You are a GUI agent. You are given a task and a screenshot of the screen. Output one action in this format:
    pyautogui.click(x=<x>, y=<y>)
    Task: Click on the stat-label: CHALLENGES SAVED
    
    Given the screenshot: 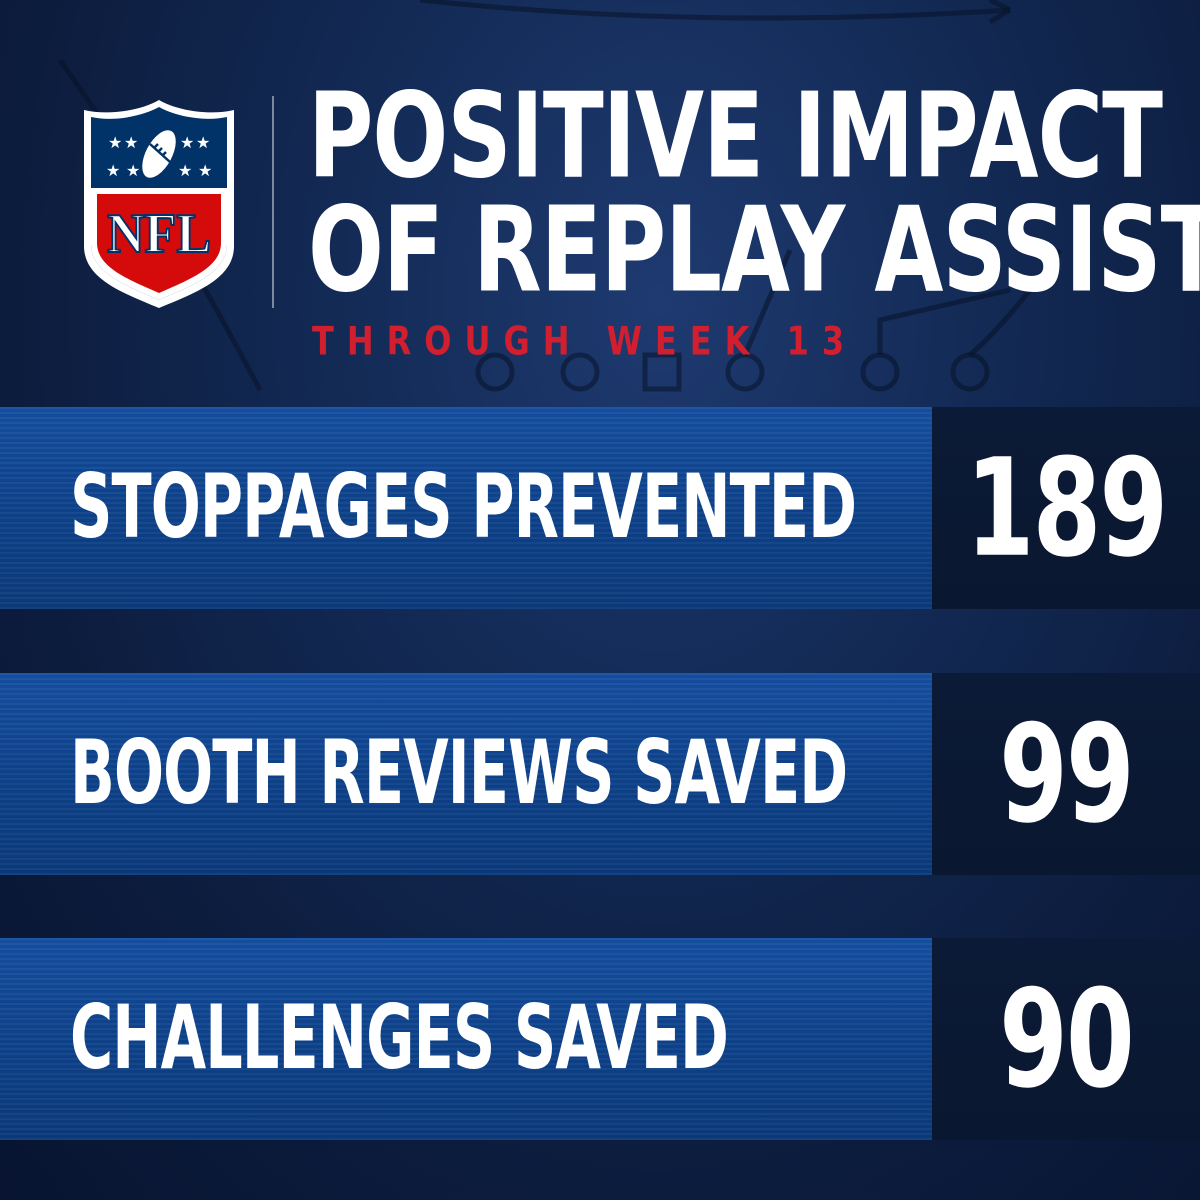 What is the action you would take?
    pyautogui.click(x=399, y=1039)
    